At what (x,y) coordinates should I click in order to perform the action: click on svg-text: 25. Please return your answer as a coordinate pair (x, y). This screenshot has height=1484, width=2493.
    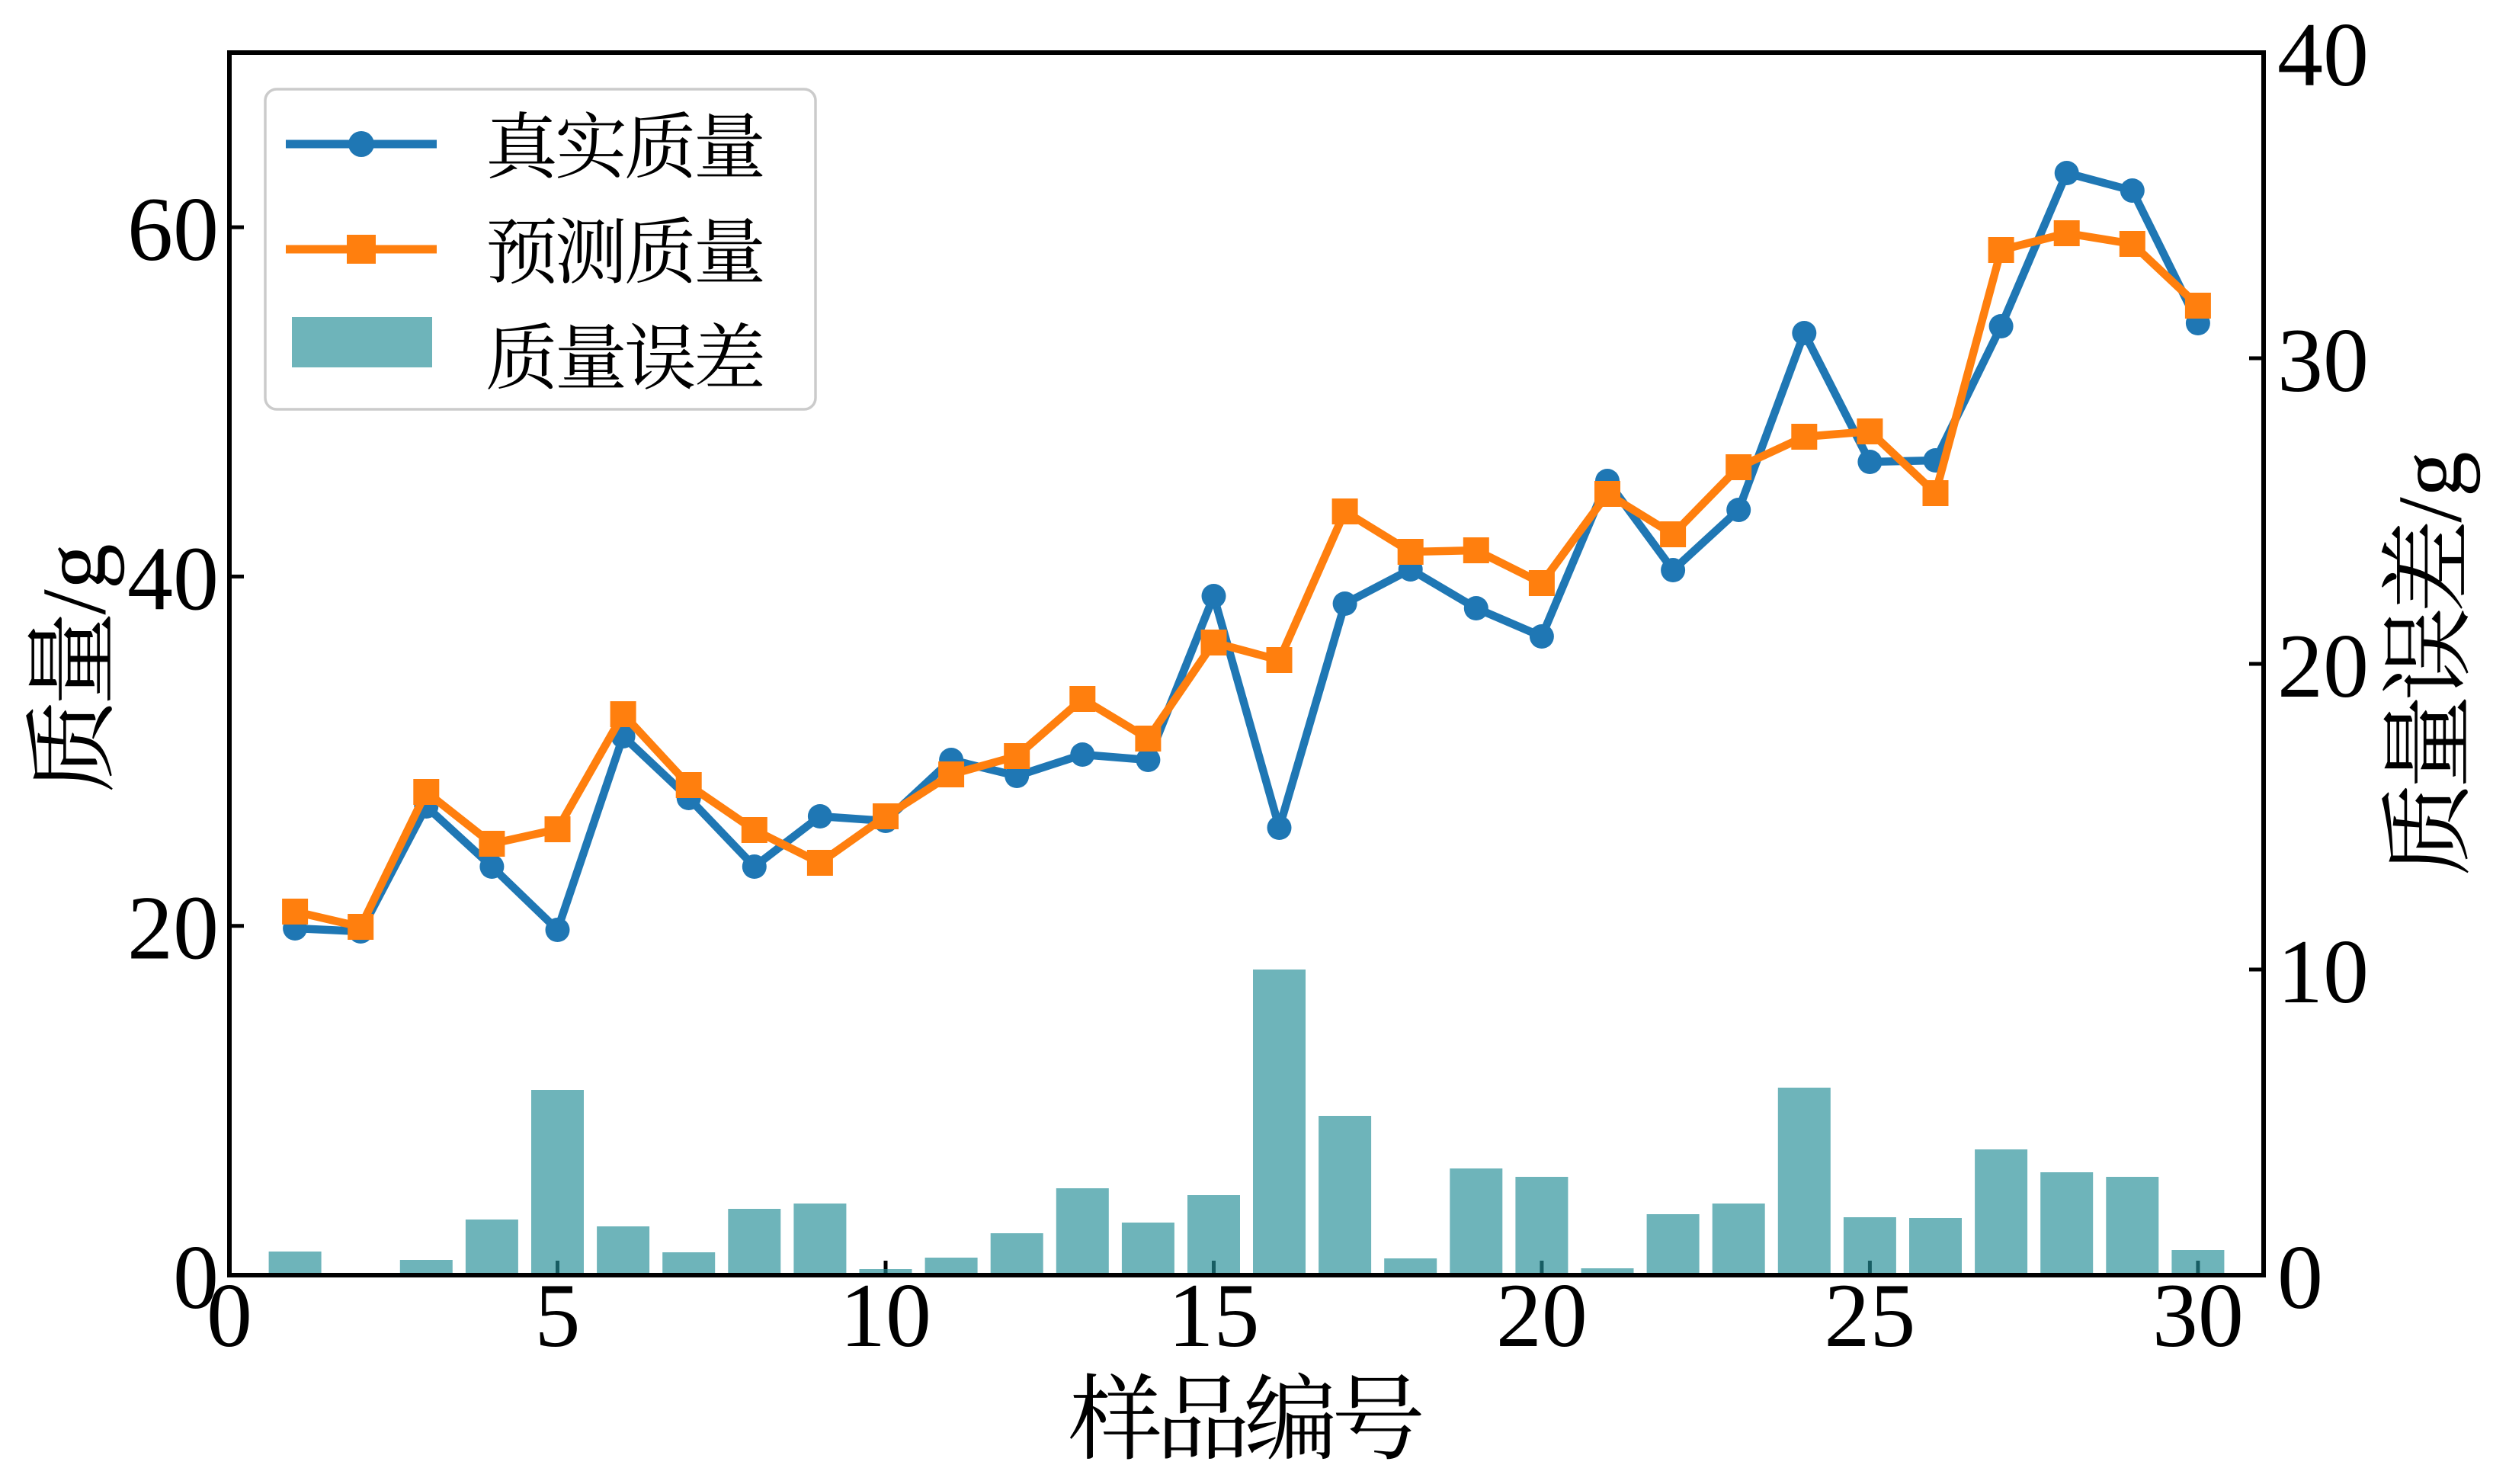
    Looking at the image, I should click on (1869, 1315).